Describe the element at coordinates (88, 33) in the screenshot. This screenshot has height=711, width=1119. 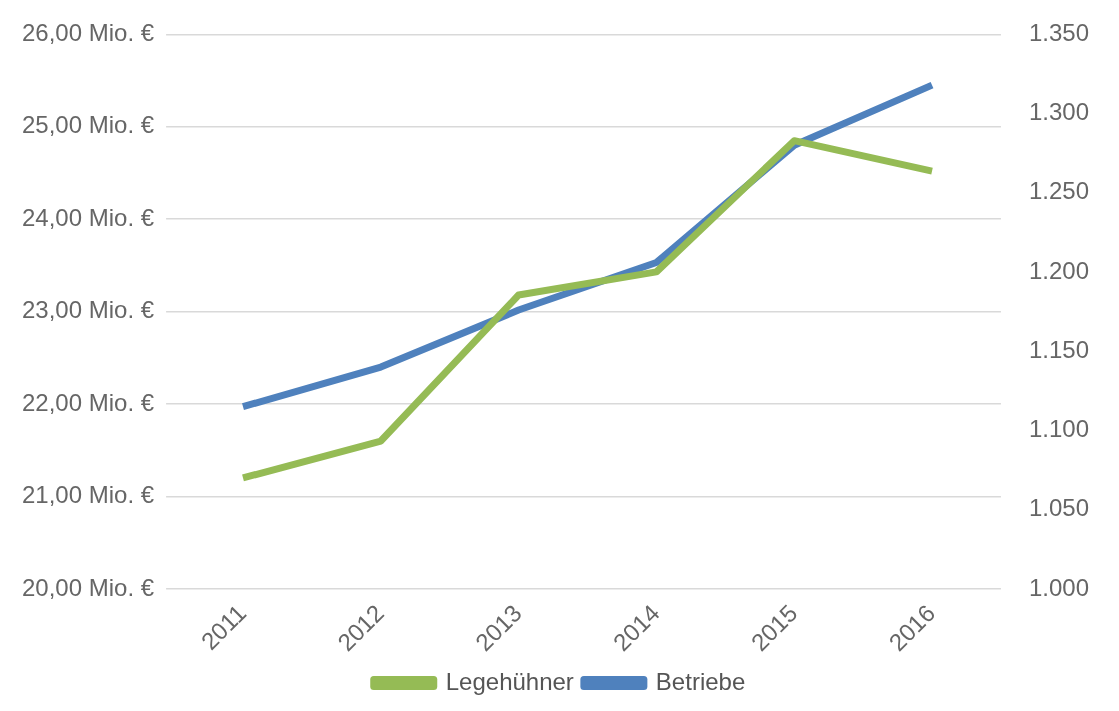
I see `y-tick-label: 26,00 Mio. €` at that location.